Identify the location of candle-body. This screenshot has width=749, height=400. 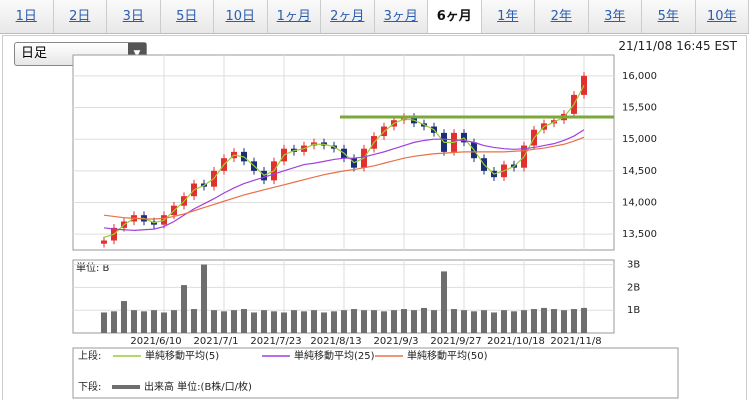
(104, 242).